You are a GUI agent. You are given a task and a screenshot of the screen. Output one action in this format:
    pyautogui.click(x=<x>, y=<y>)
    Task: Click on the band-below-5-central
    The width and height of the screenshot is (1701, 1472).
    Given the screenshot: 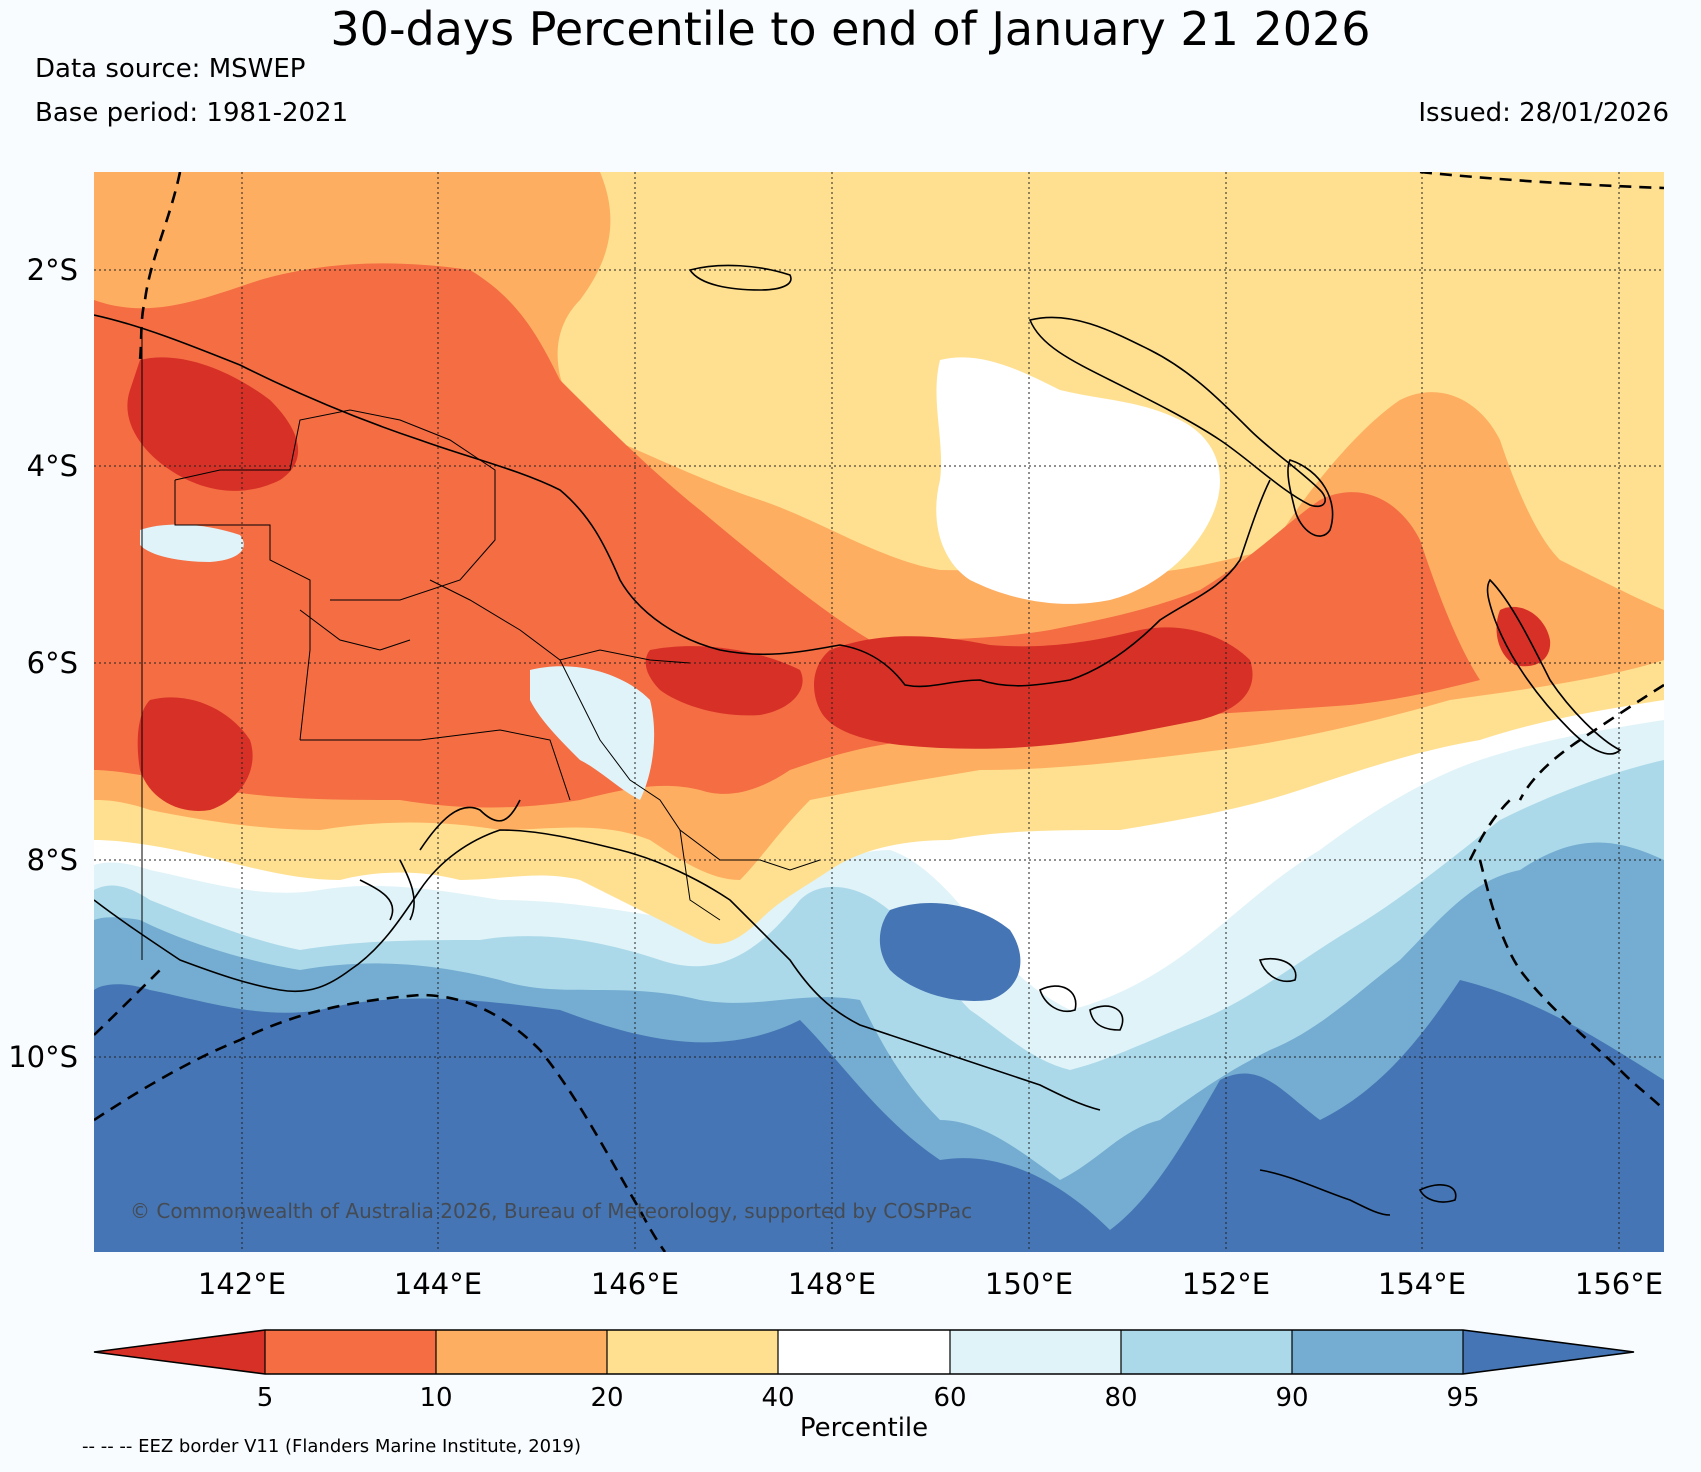 What is the action you would take?
    pyautogui.click(x=1033, y=688)
    